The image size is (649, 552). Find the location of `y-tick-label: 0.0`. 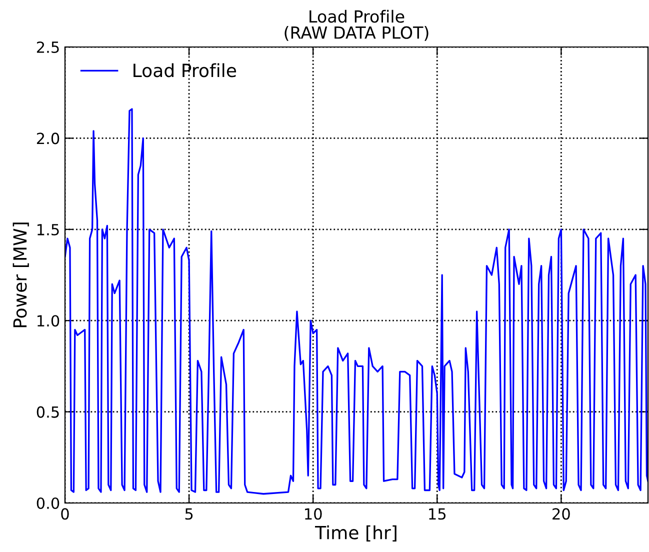

y-tick-label: 0.0 is located at coordinates (48, 503).